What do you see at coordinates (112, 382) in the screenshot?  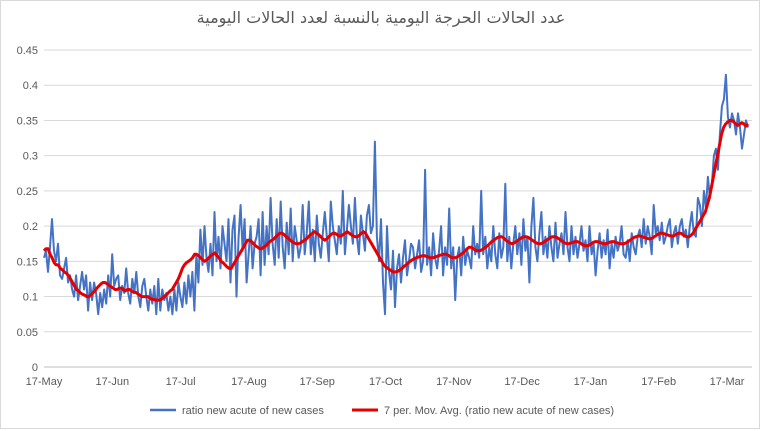 I see `x-tick-label: 17-Jun` at bounding box center [112, 382].